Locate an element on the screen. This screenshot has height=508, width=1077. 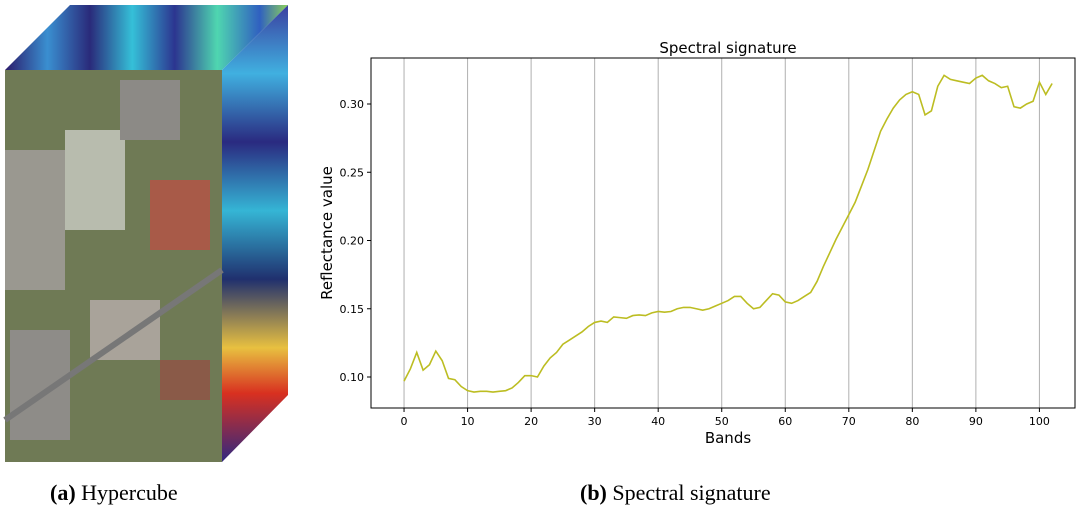
y-axis-label: Reflectance value is located at coordinates (327, 233).